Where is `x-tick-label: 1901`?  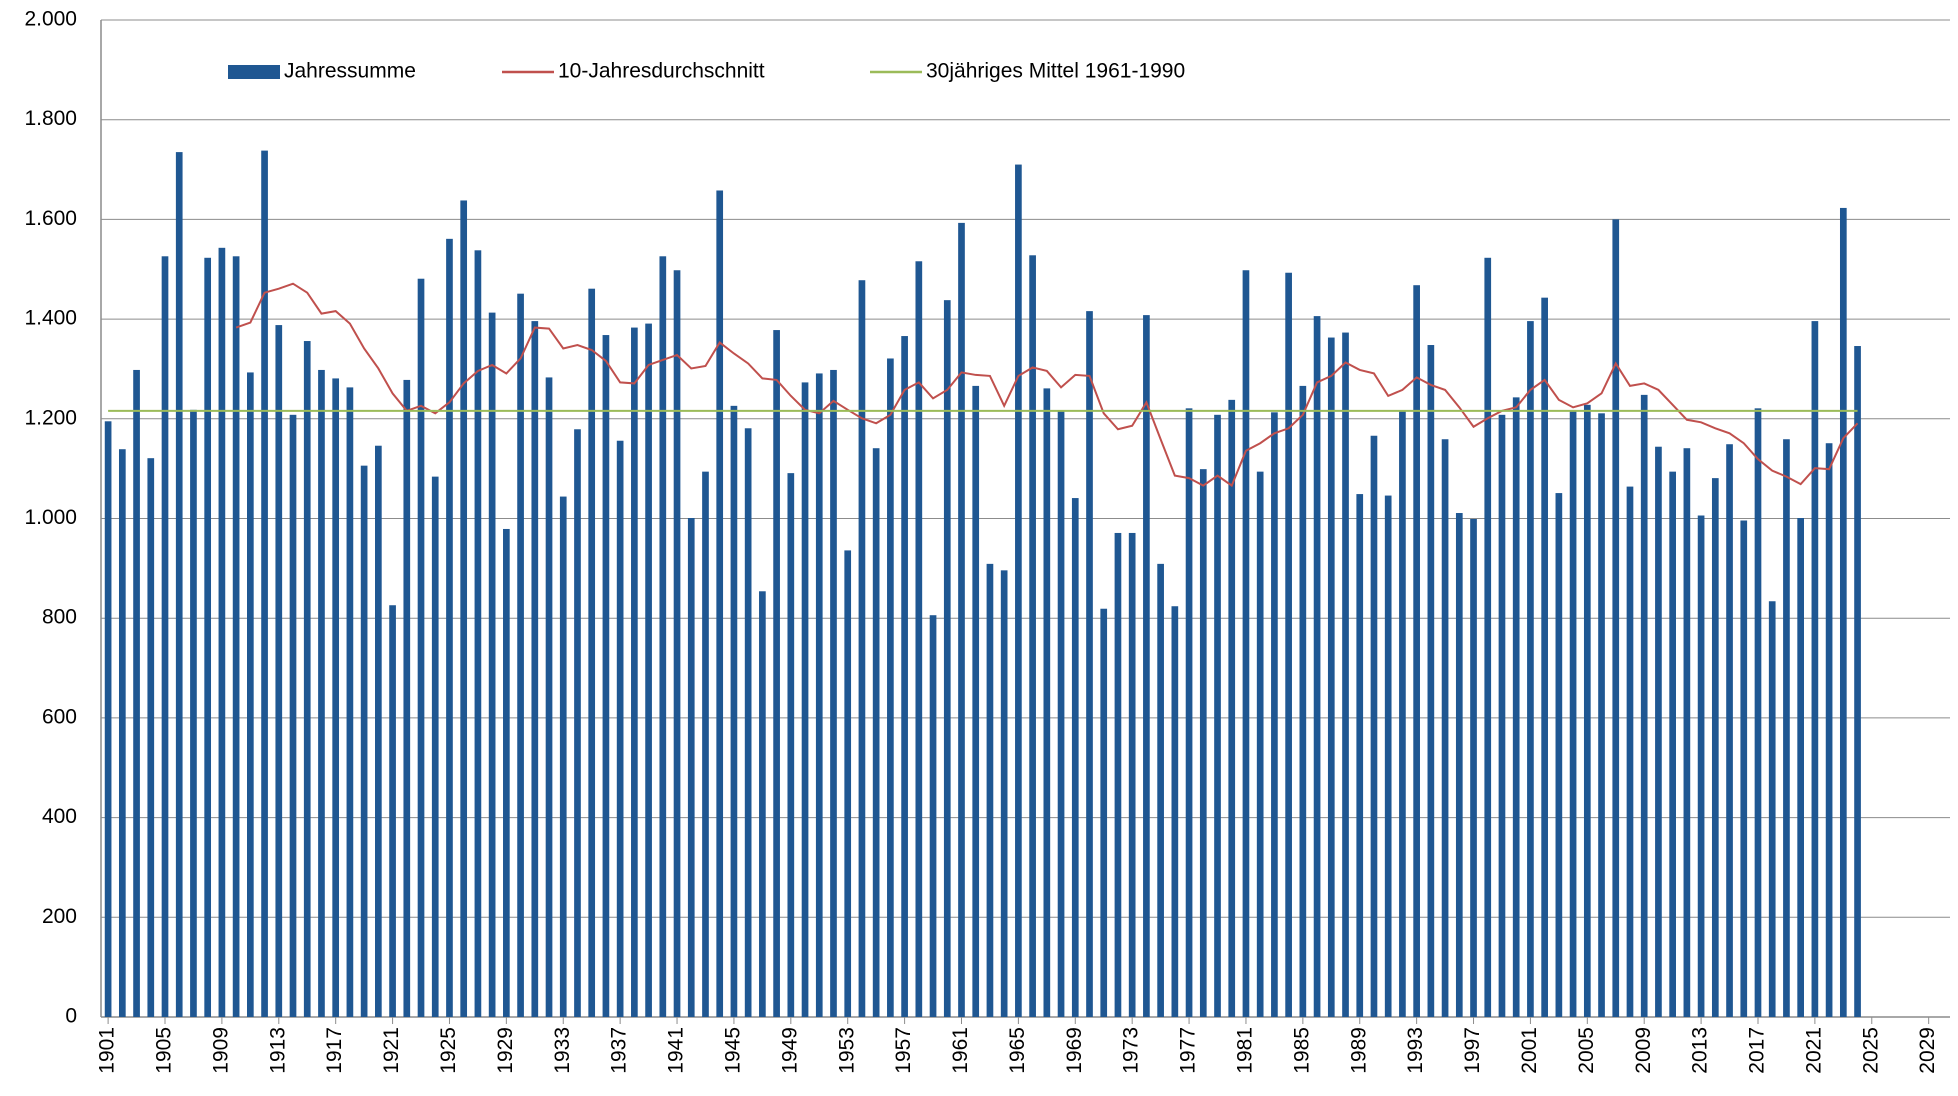
x-tick-label: 1901 is located at coordinates (107, 1050).